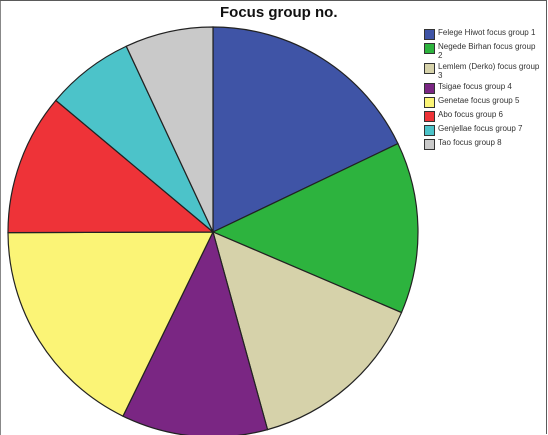  I want to click on legend-item-1: Felege Hiwot focus group 1, so click(486, 34).